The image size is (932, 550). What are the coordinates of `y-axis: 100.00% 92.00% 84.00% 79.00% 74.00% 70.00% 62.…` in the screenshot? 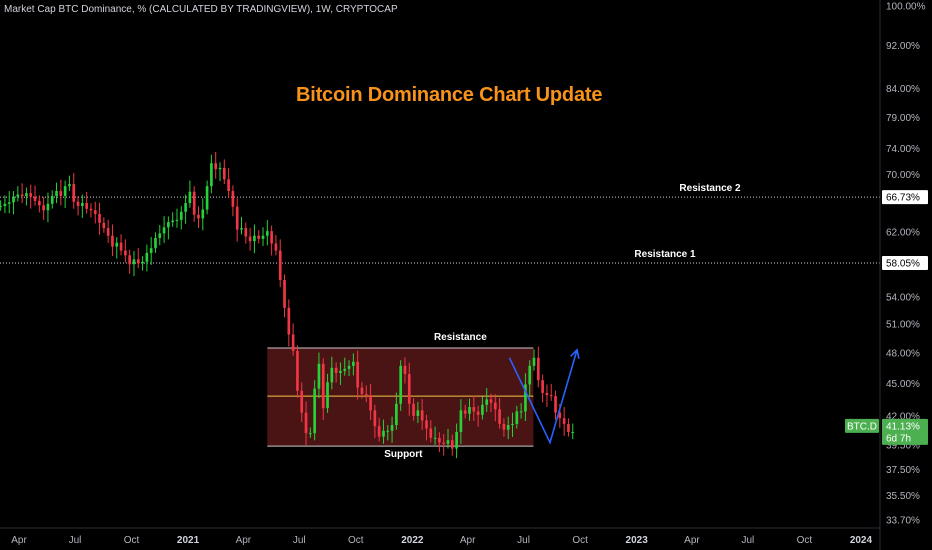 It's located at (902, 275).